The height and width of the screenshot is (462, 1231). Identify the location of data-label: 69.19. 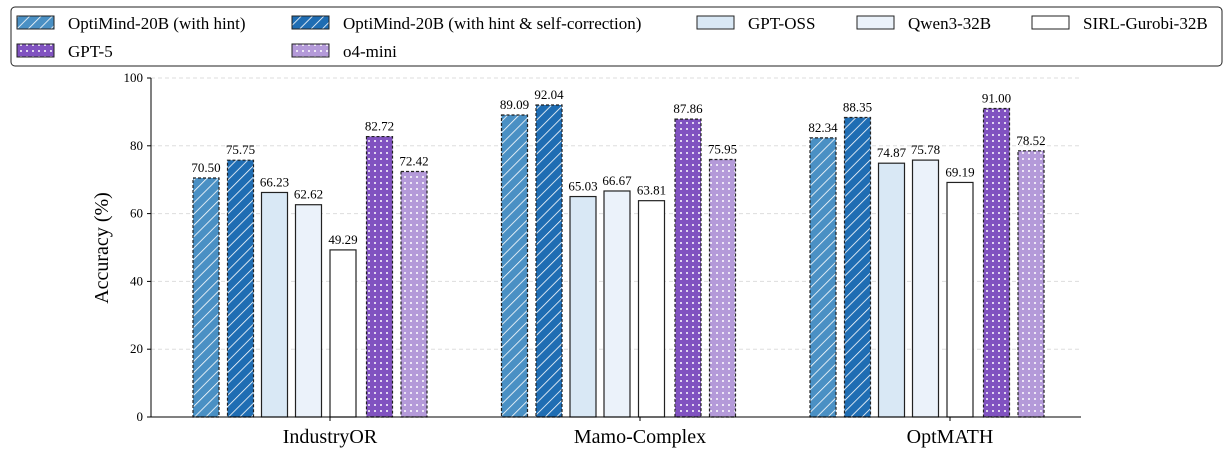
(959, 171).